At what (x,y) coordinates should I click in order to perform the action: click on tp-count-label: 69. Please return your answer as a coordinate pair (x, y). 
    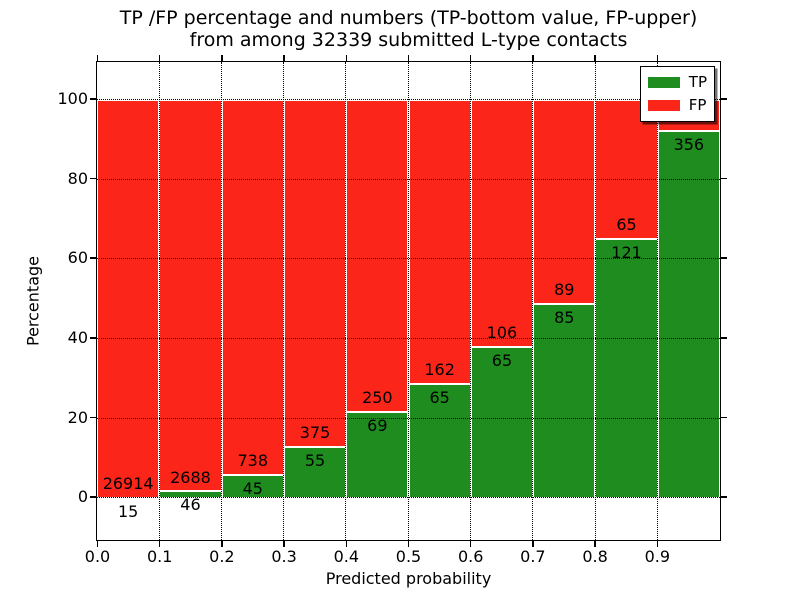
    Looking at the image, I should click on (377, 425).